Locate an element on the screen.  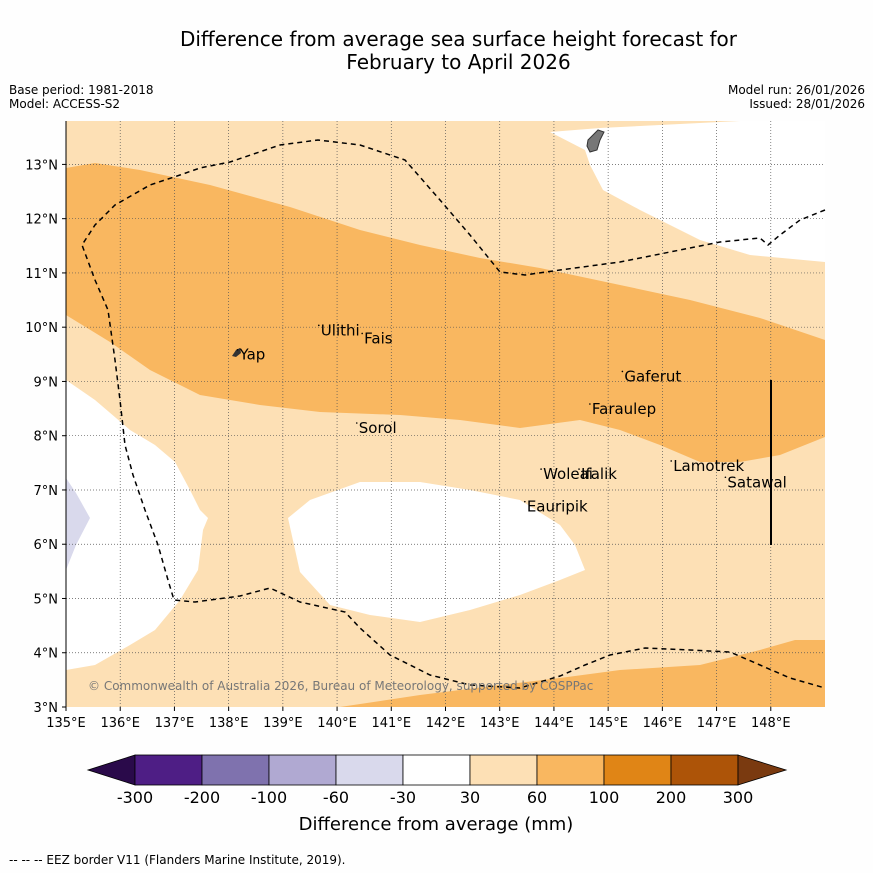
place-label: Eauripik is located at coordinates (557, 507).